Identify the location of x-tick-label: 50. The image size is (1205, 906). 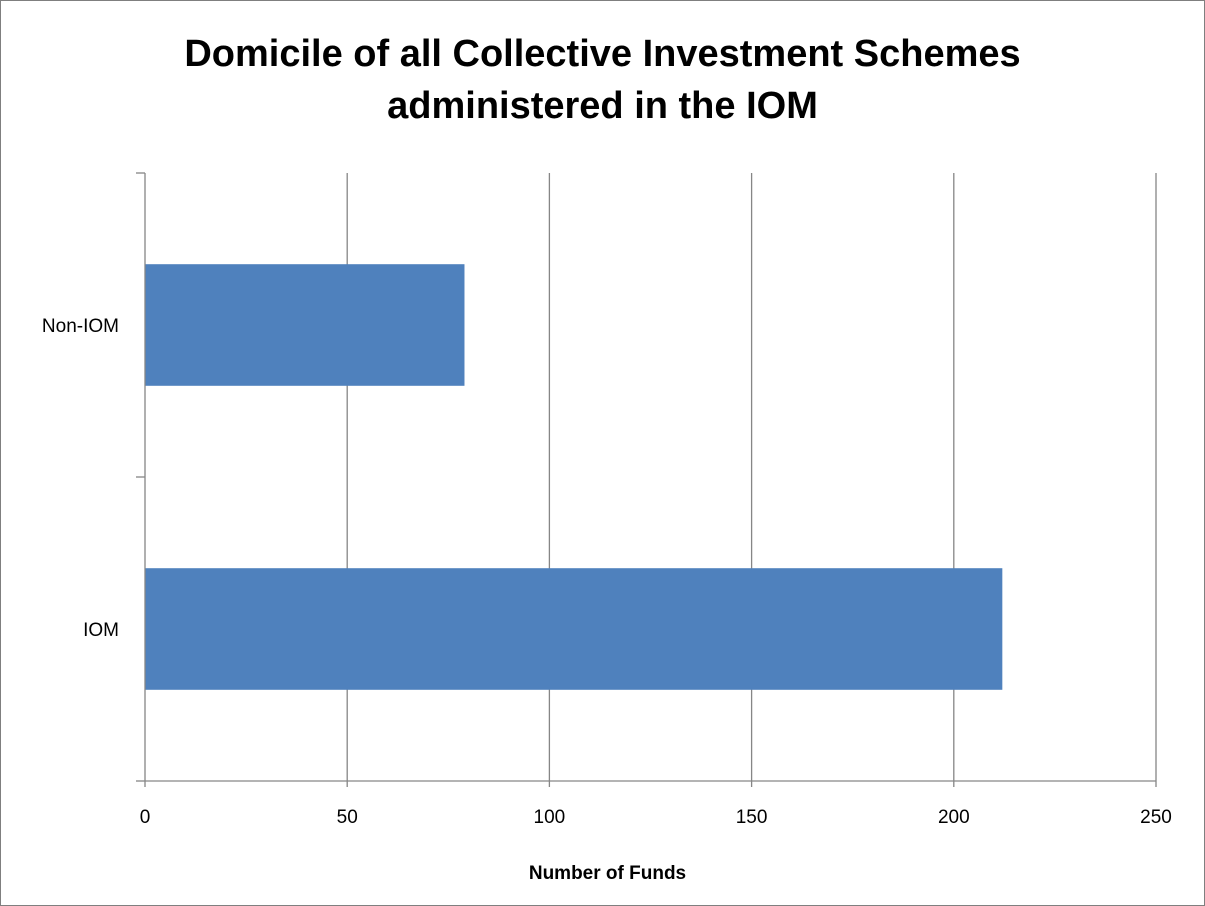
(347, 817).